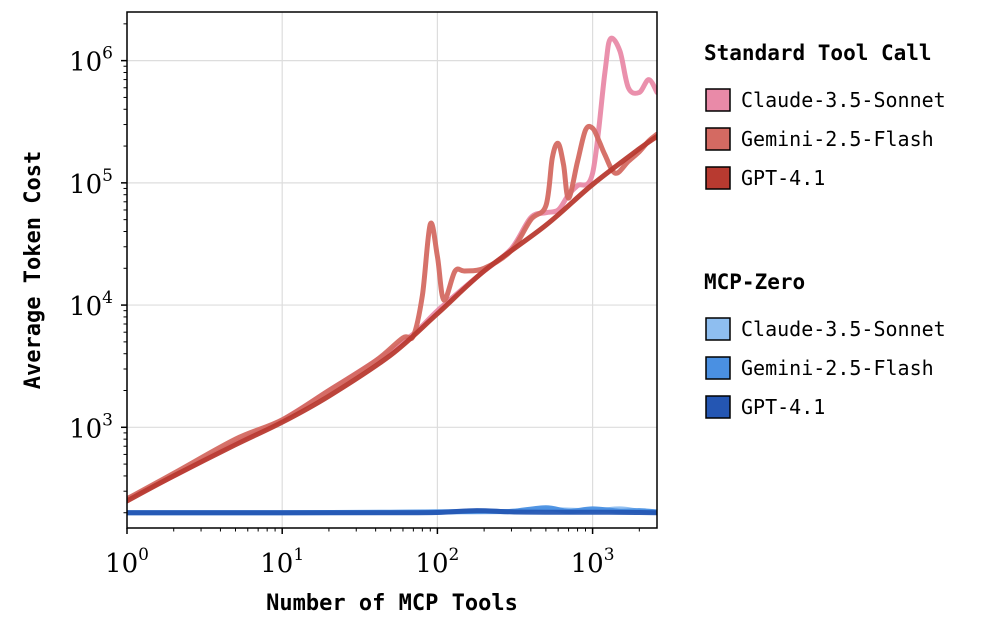 The image size is (1008, 634). What do you see at coordinates (372, 553) in the screenshot?
I see `x-tick-labels: 10⁰ 10¹ 10² 10³` at bounding box center [372, 553].